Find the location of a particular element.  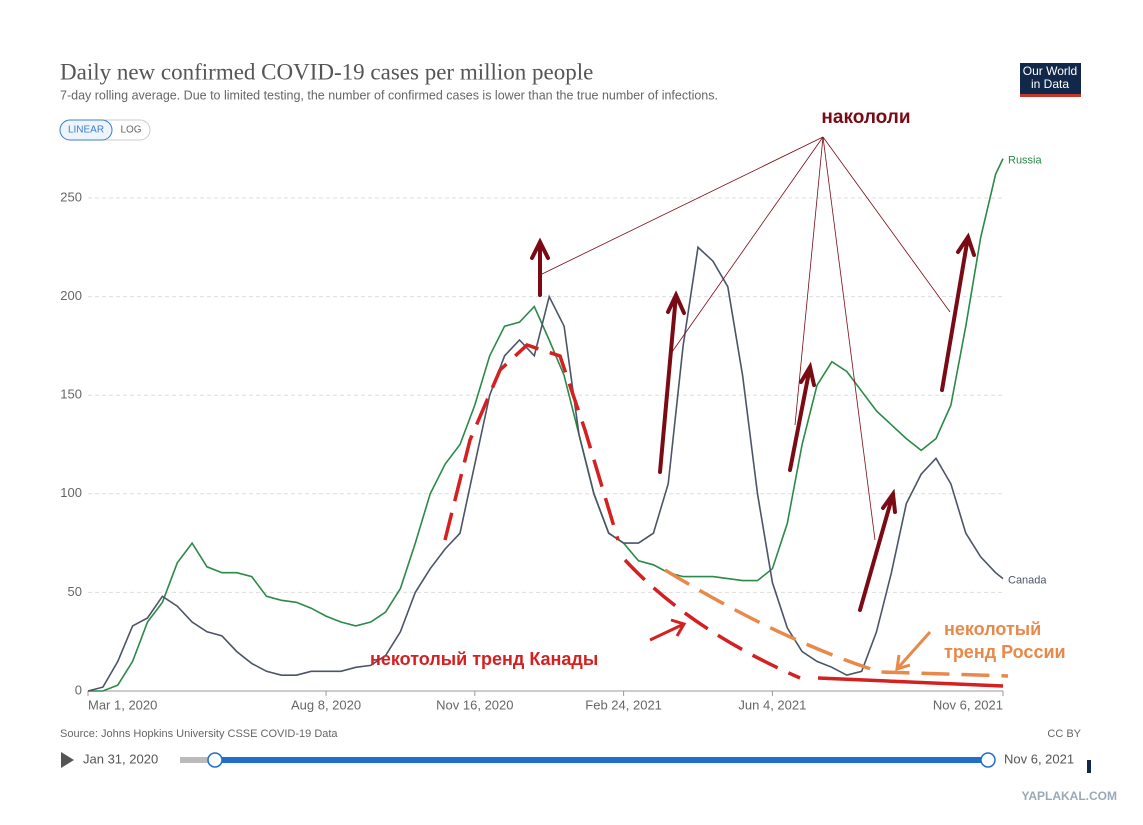

logo-box is located at coordinates (1050, 80).